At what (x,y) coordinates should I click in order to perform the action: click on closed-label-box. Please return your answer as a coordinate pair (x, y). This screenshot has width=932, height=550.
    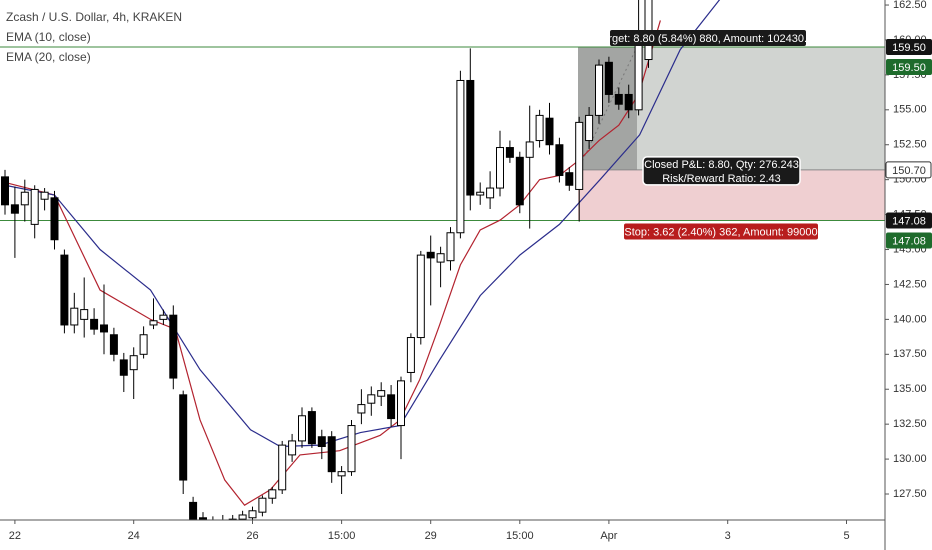
    Looking at the image, I should click on (721, 171).